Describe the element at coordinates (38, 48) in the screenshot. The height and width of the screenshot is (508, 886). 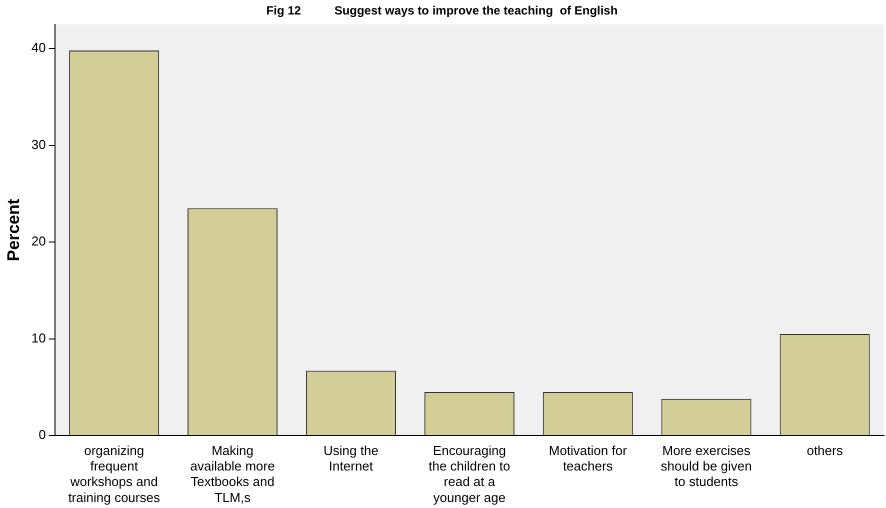
I see `y-tick-label: 40` at that location.